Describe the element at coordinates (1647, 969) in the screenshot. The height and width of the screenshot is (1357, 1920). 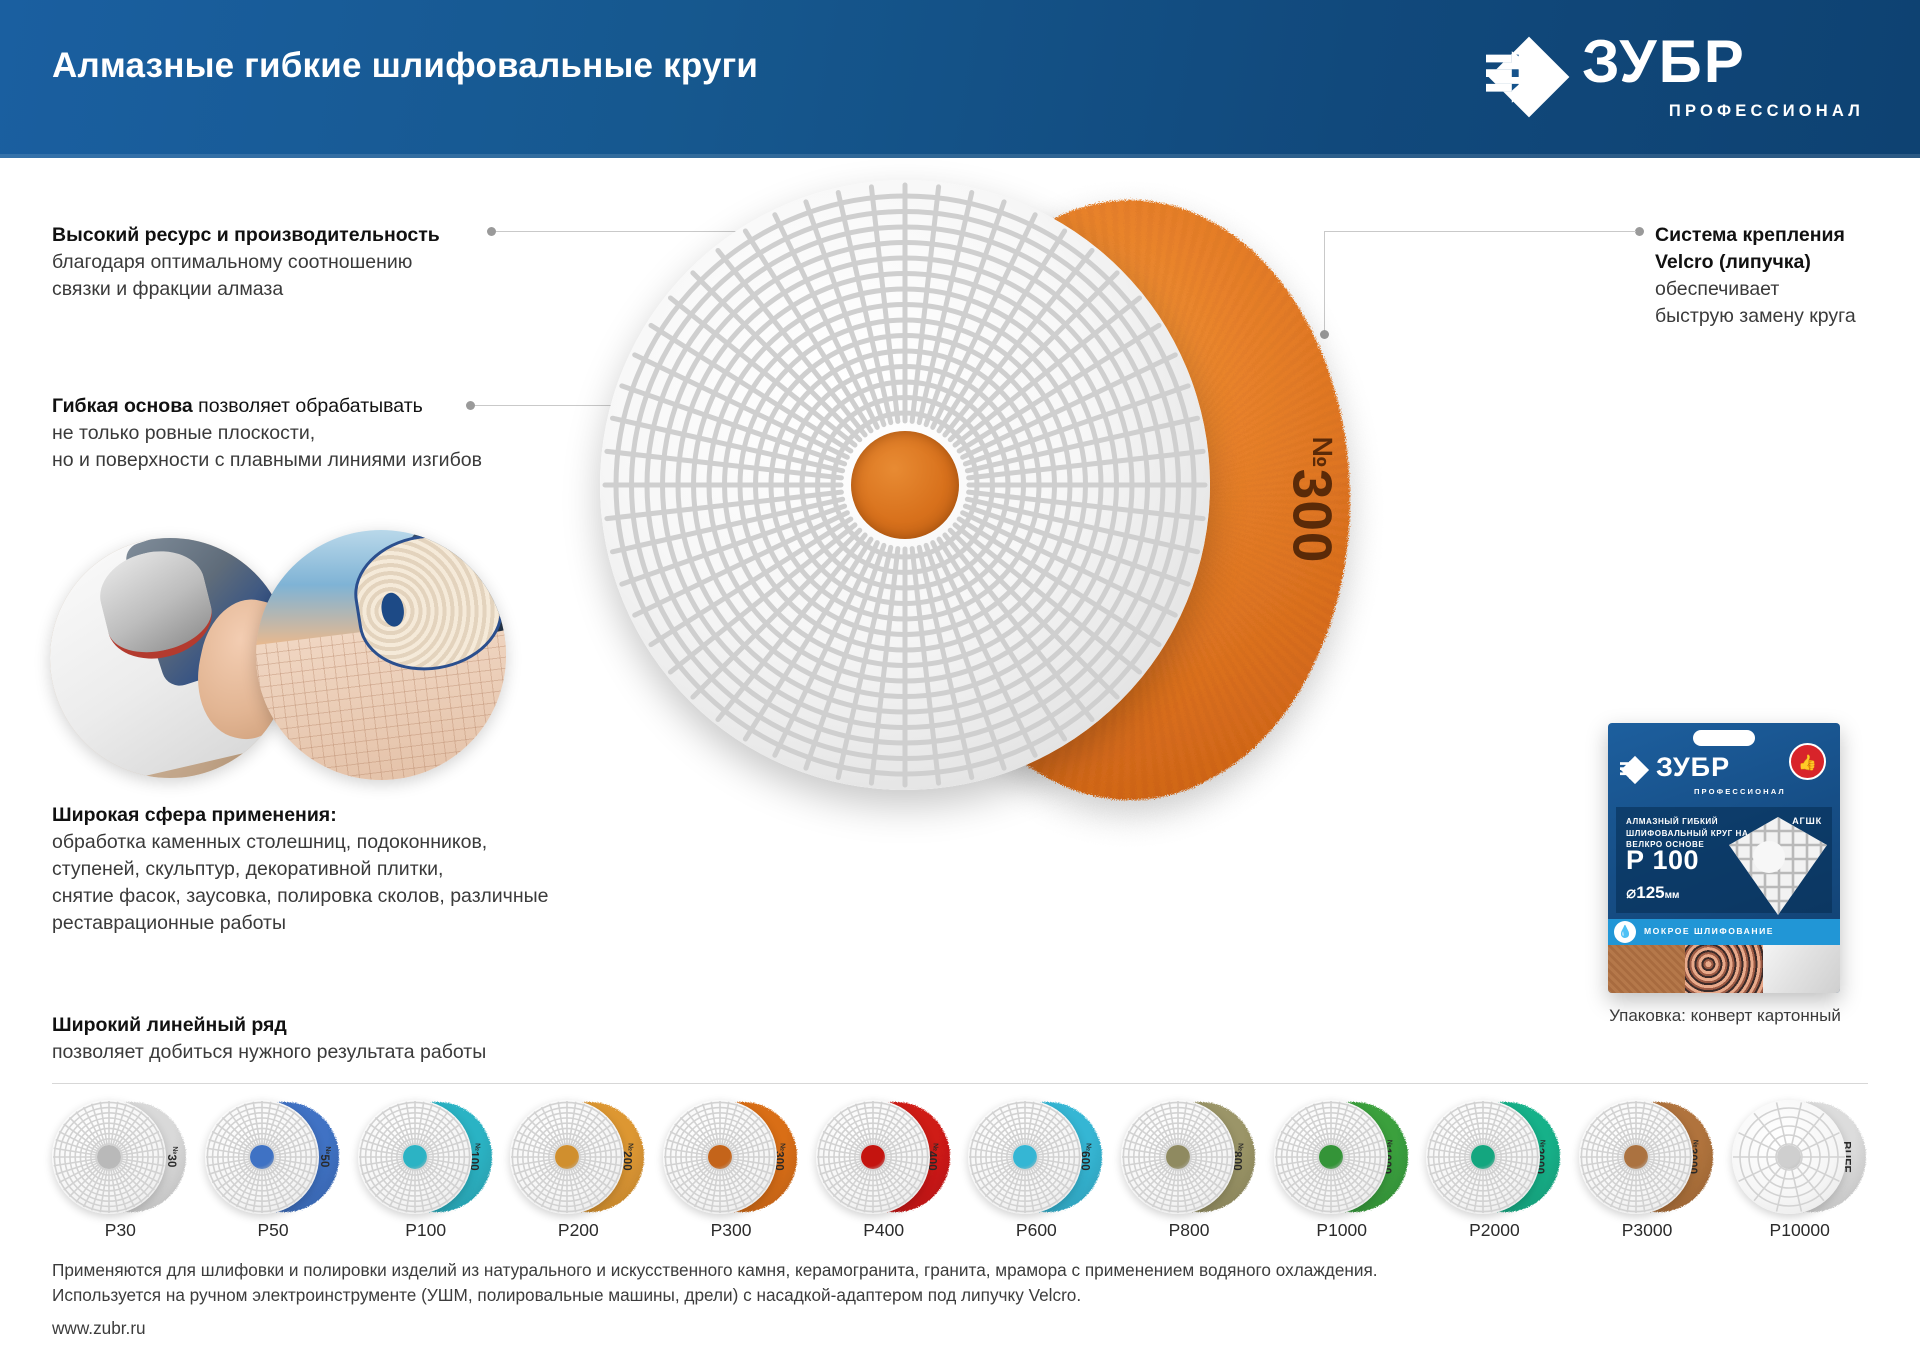
I see `material-photo-sandstone` at that location.